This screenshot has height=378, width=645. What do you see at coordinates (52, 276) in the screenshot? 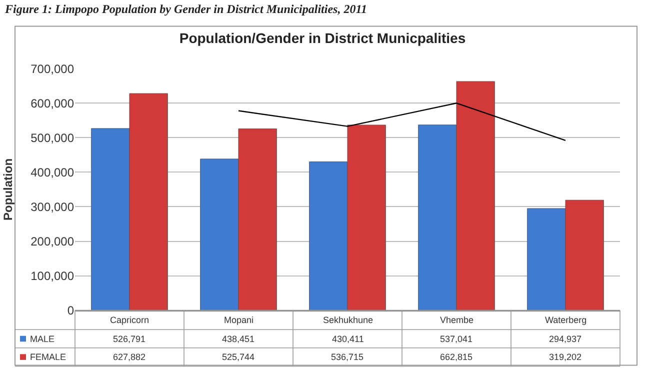
I see `y-tick-label: 100,000` at bounding box center [52, 276].